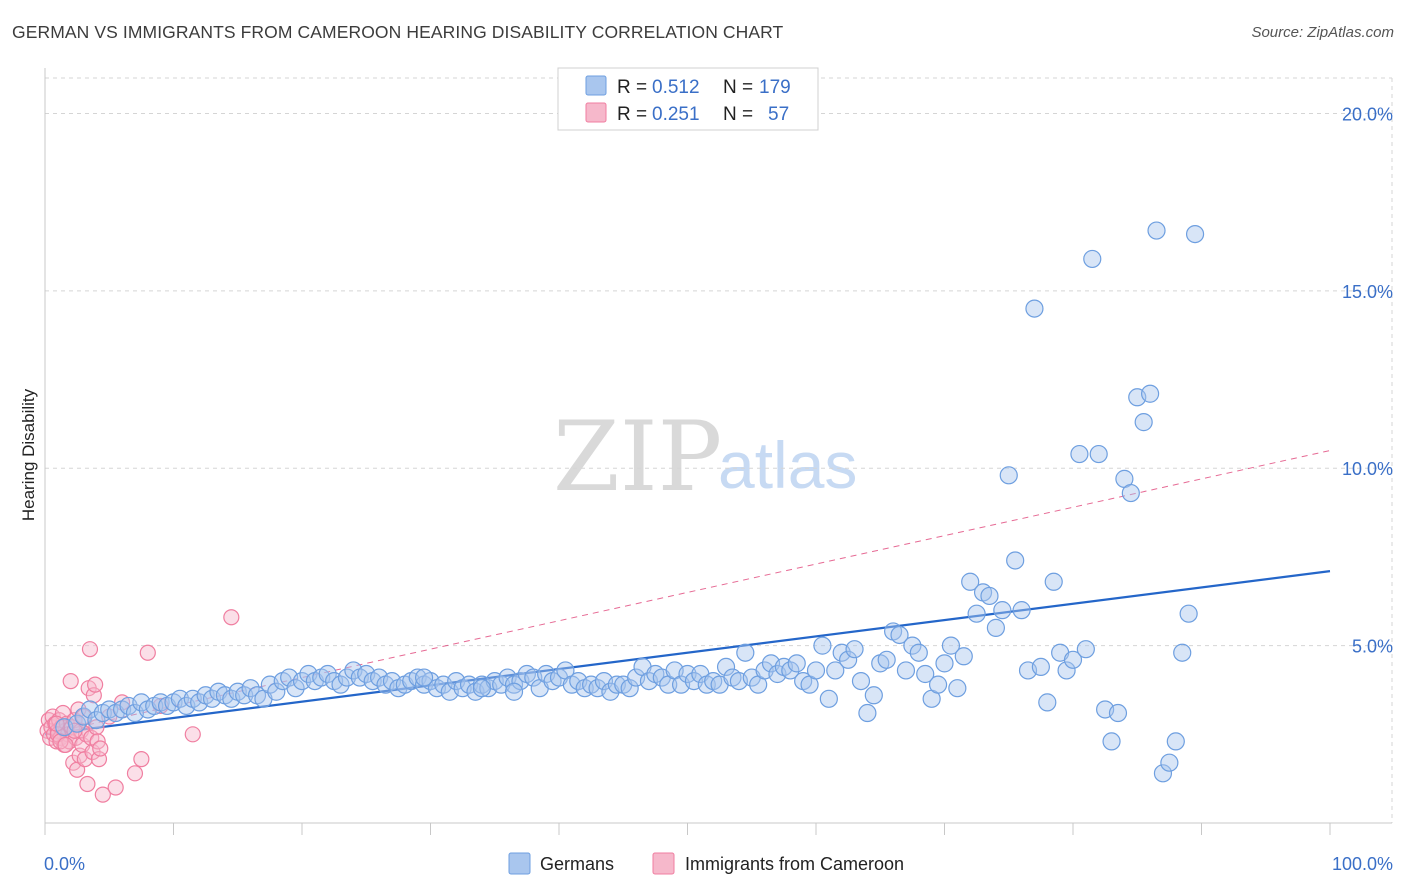 The width and height of the screenshot is (1406, 892). Describe the element at coordinates (663, 863) in the screenshot. I see `bottom-legend-swatch-cameroon` at that location.